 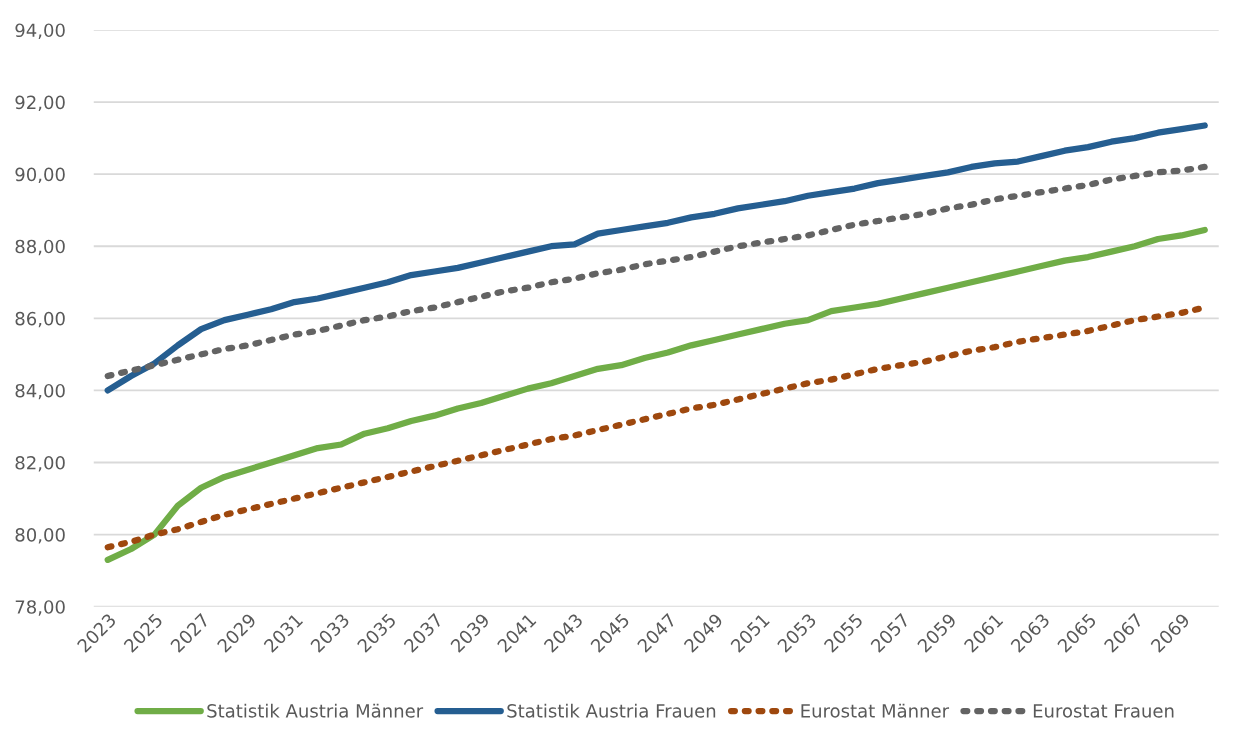 I want to click on legend-label: Eurostat Männer, so click(x=875, y=710).